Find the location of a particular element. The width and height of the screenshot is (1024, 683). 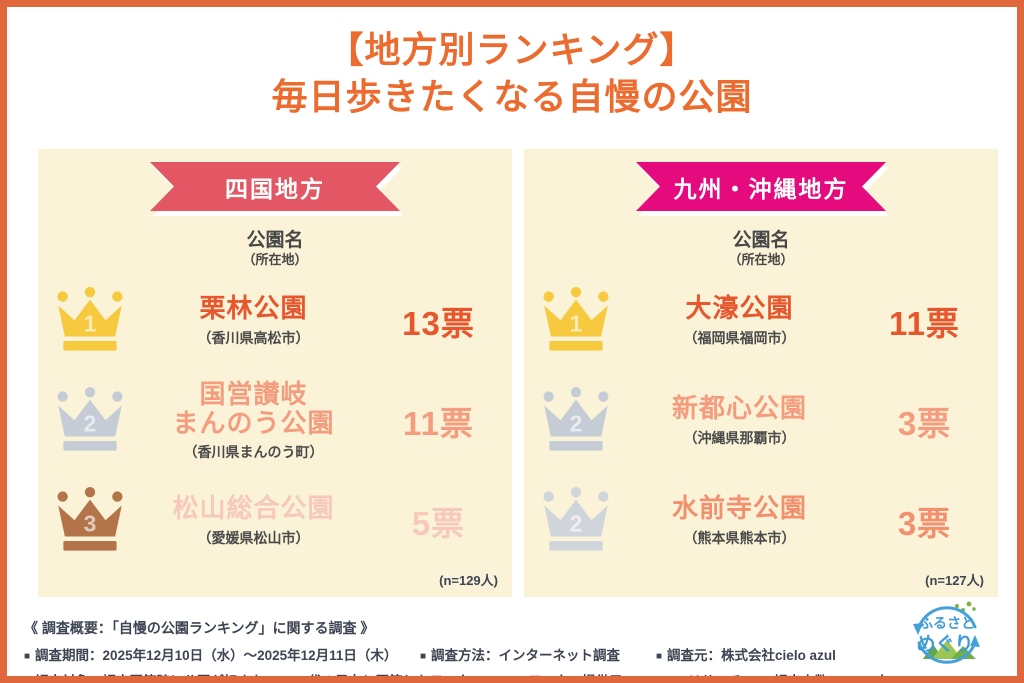

page-title-line2: 毎日歩きたくなる自慢の公園 is located at coordinates (512, 96).